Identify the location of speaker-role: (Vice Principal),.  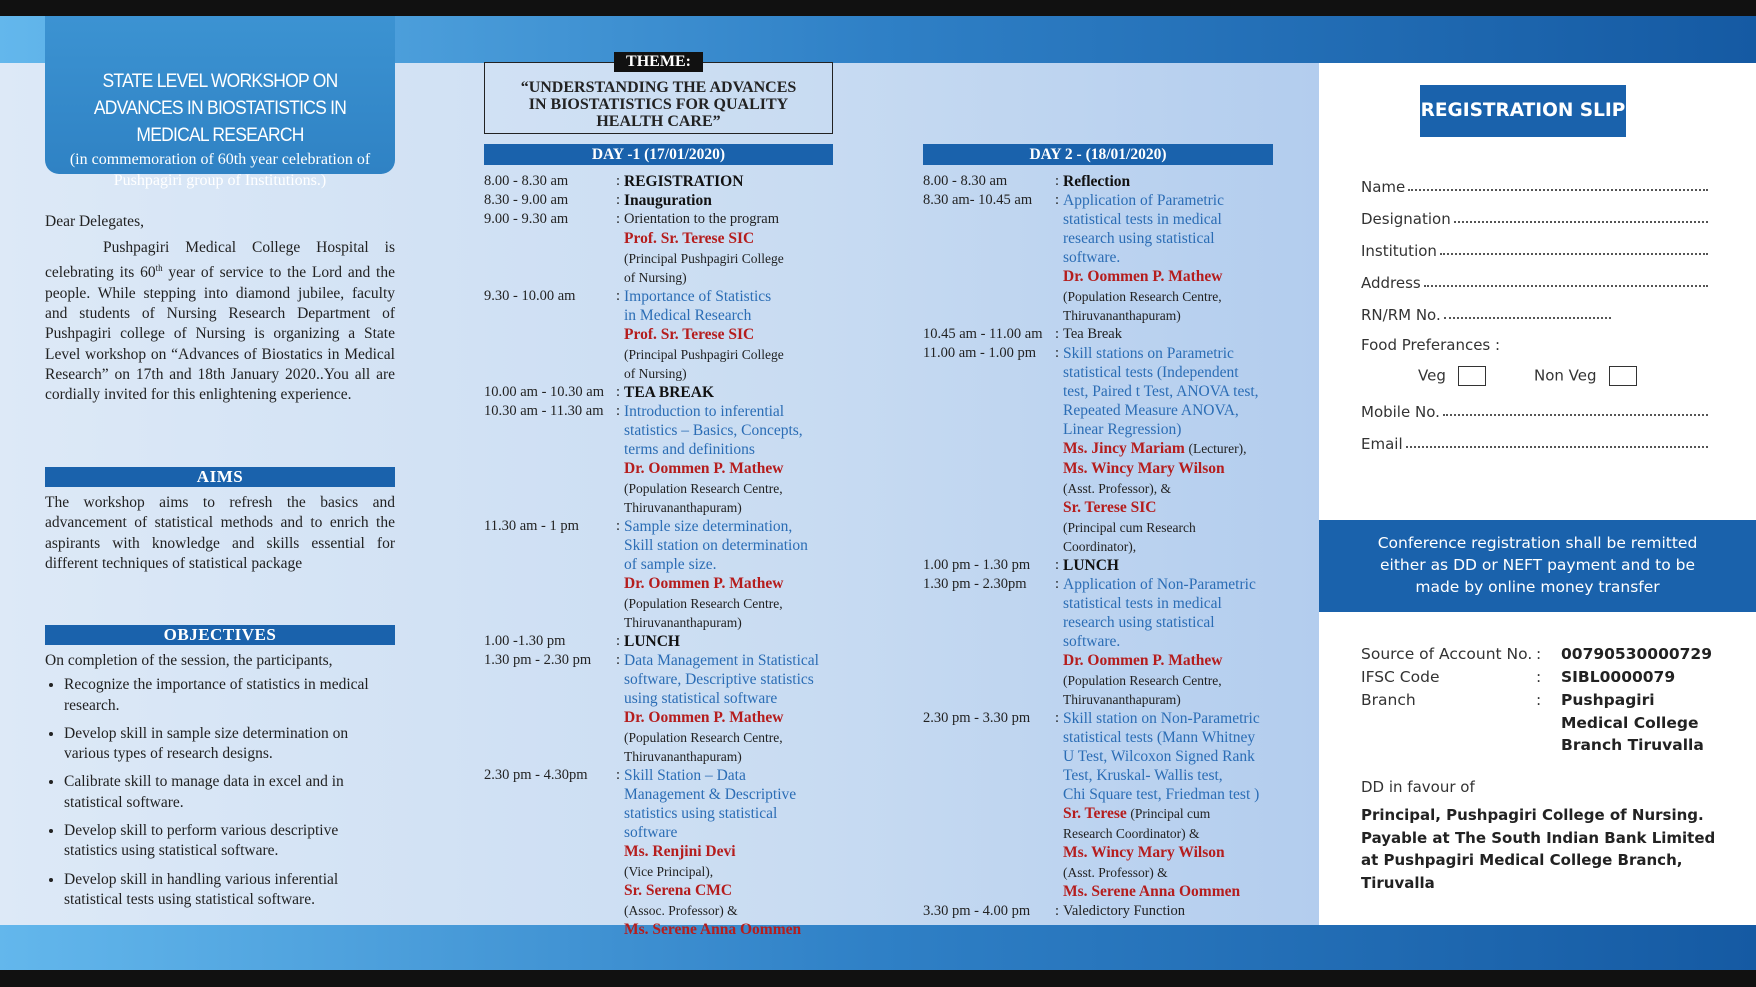
(669, 871).